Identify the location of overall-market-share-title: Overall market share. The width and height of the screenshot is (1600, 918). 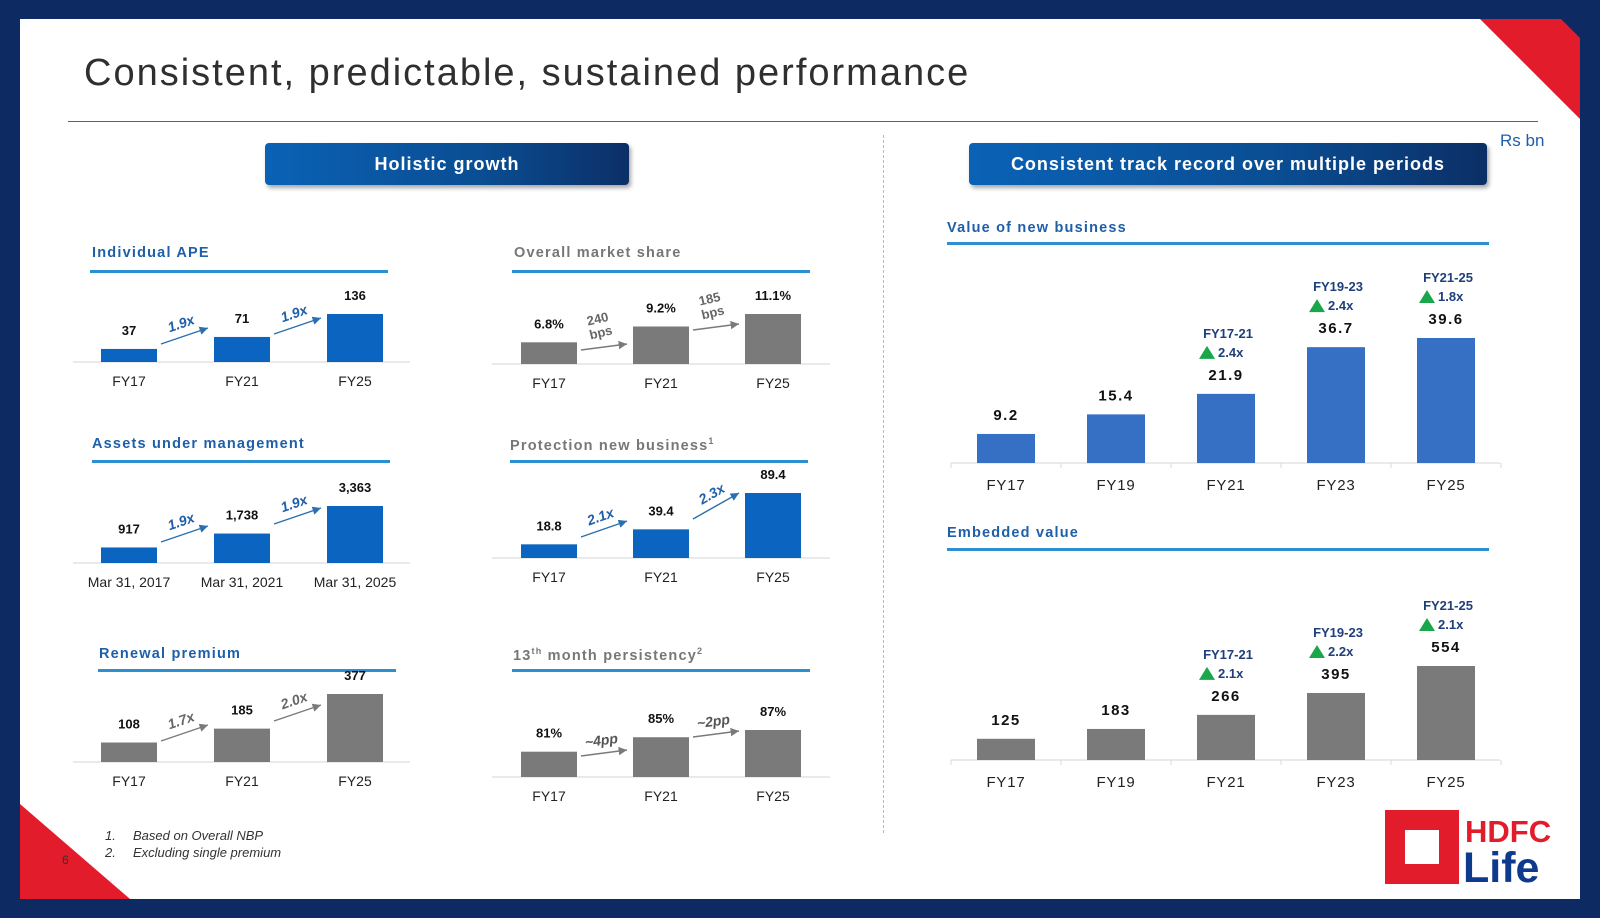
(598, 253).